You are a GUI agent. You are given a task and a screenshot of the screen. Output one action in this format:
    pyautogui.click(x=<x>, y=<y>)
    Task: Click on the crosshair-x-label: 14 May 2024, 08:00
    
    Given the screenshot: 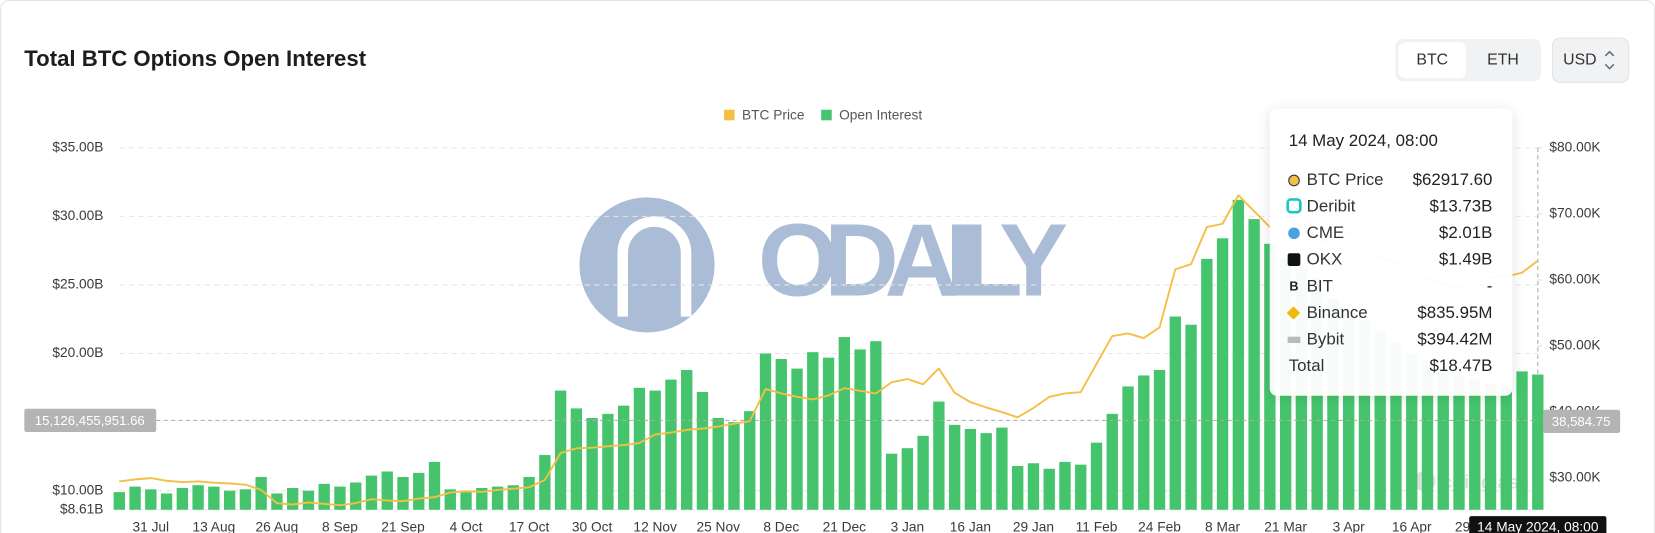 What is the action you would take?
    pyautogui.click(x=1538, y=526)
    